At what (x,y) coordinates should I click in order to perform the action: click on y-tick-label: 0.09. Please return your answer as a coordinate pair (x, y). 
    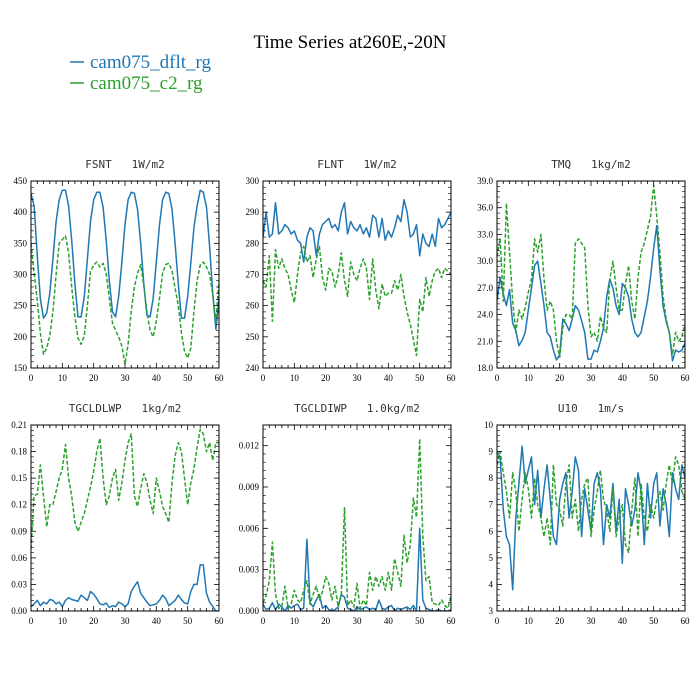
    Looking at the image, I should click on (19, 531).